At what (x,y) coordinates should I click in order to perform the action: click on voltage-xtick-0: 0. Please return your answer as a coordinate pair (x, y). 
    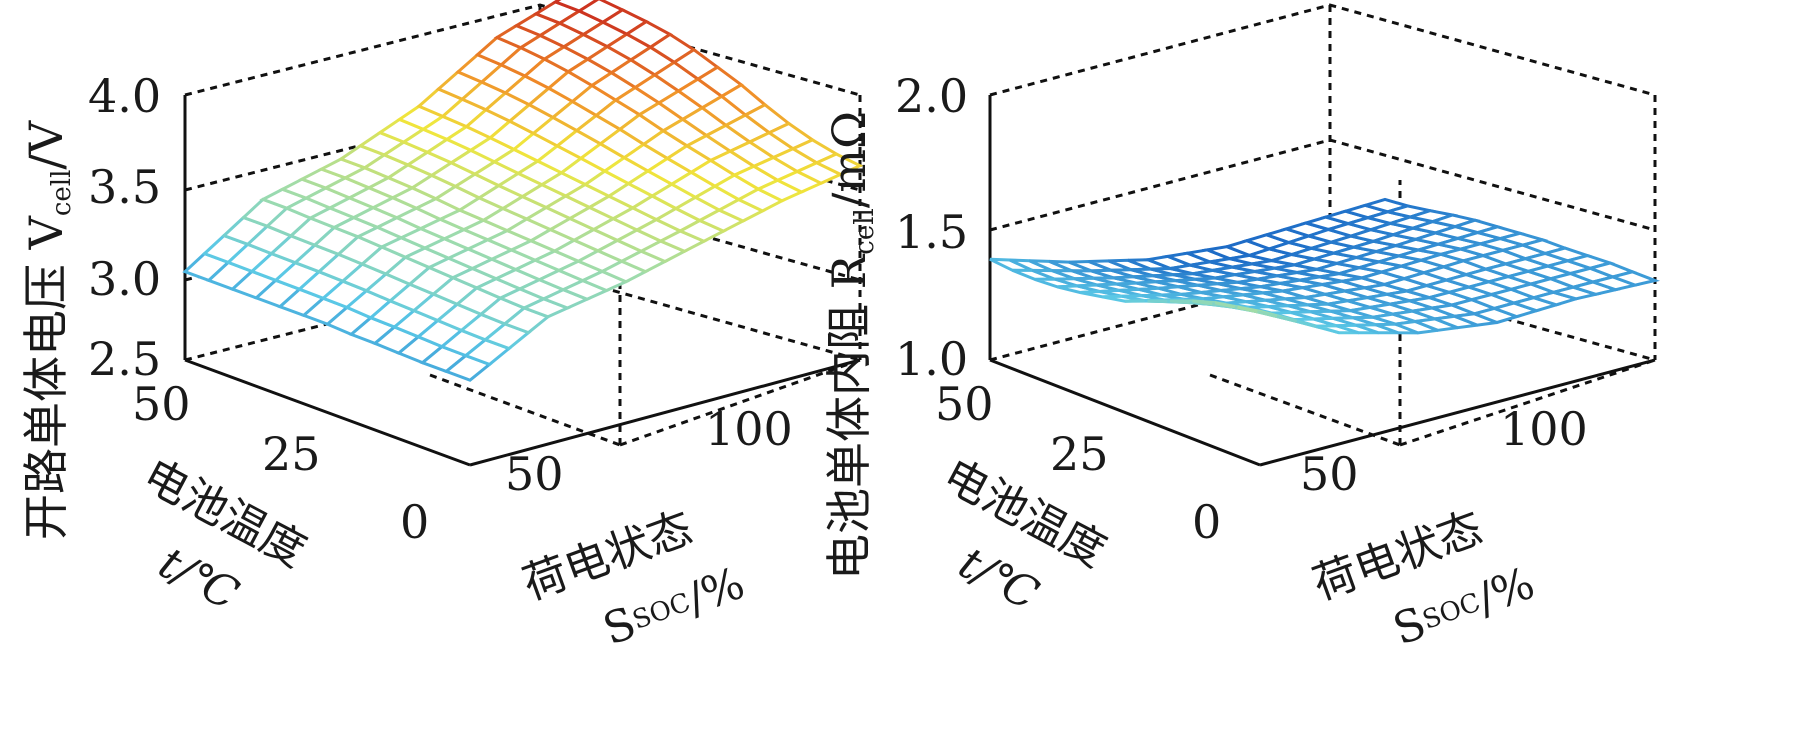
    Looking at the image, I should click on (414, 522).